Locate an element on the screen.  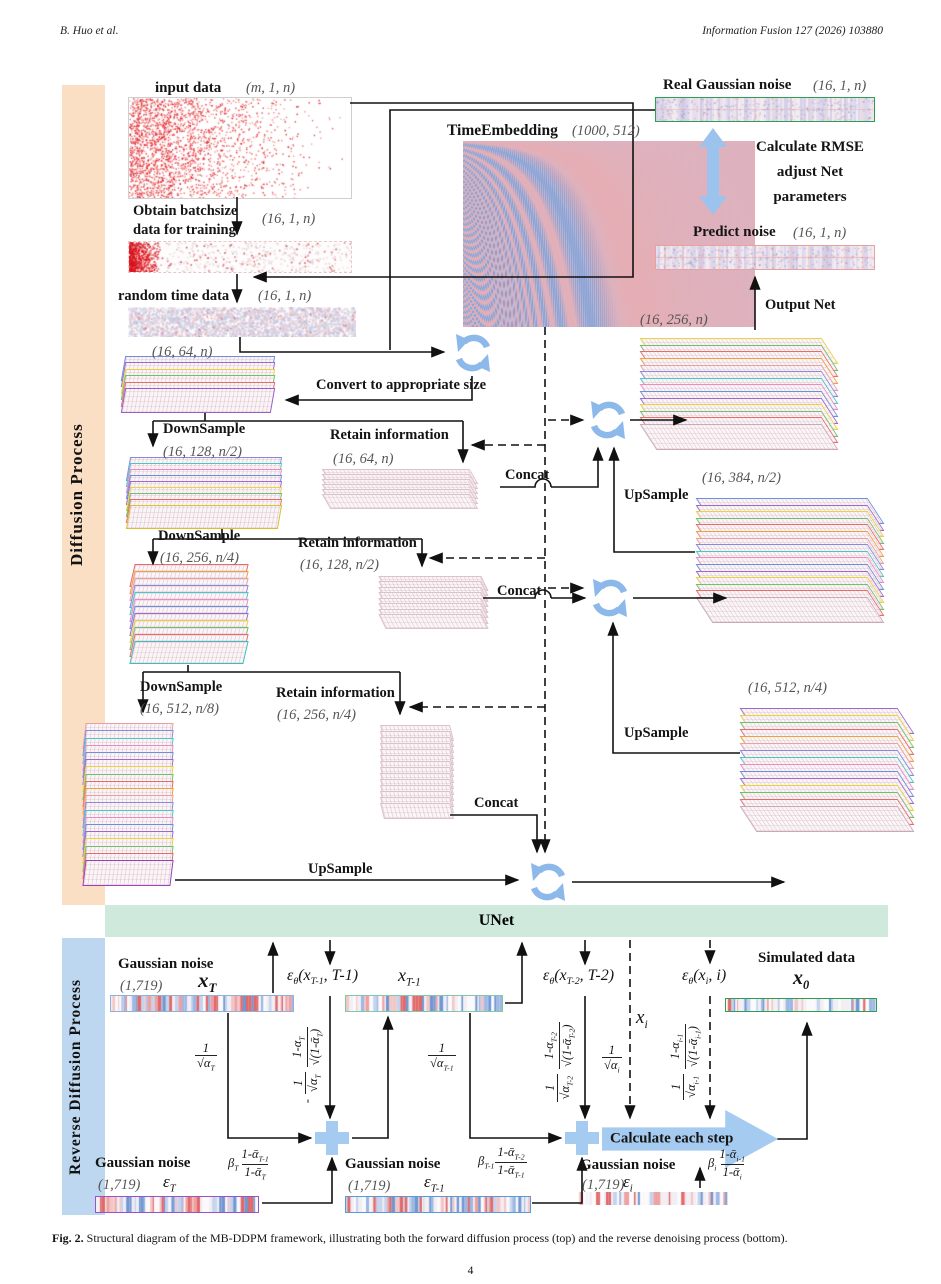
gaussian-noise-label-3: Gaussian noise is located at coordinates (393, 1164).